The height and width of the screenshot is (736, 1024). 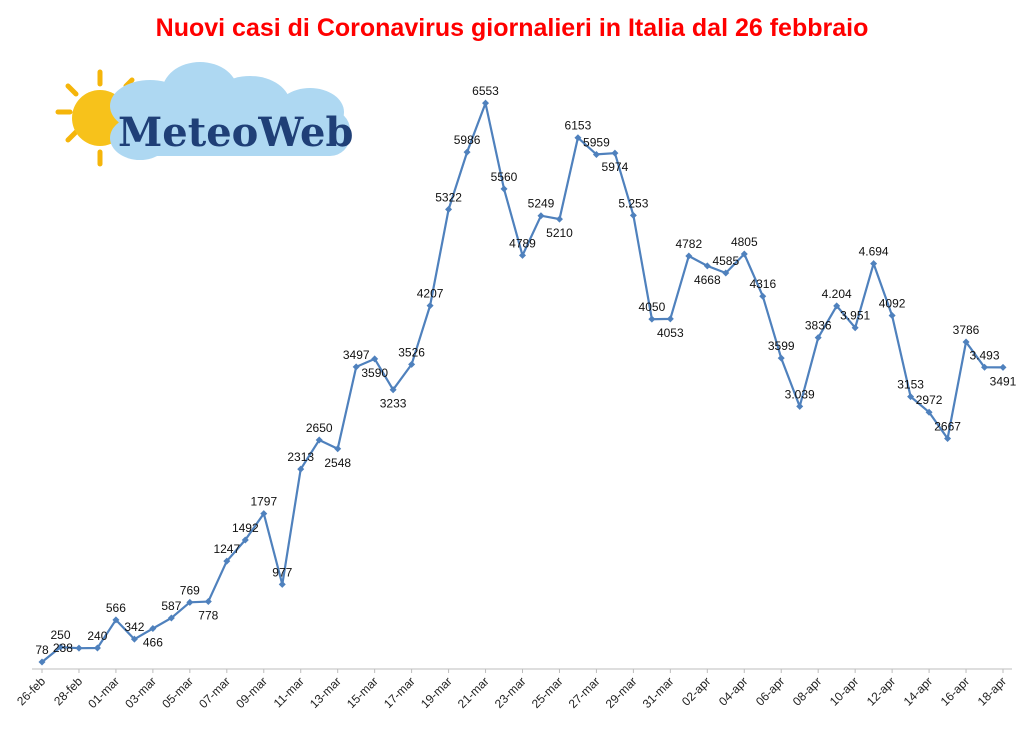 I want to click on data-label: 5974, so click(x=615, y=167).